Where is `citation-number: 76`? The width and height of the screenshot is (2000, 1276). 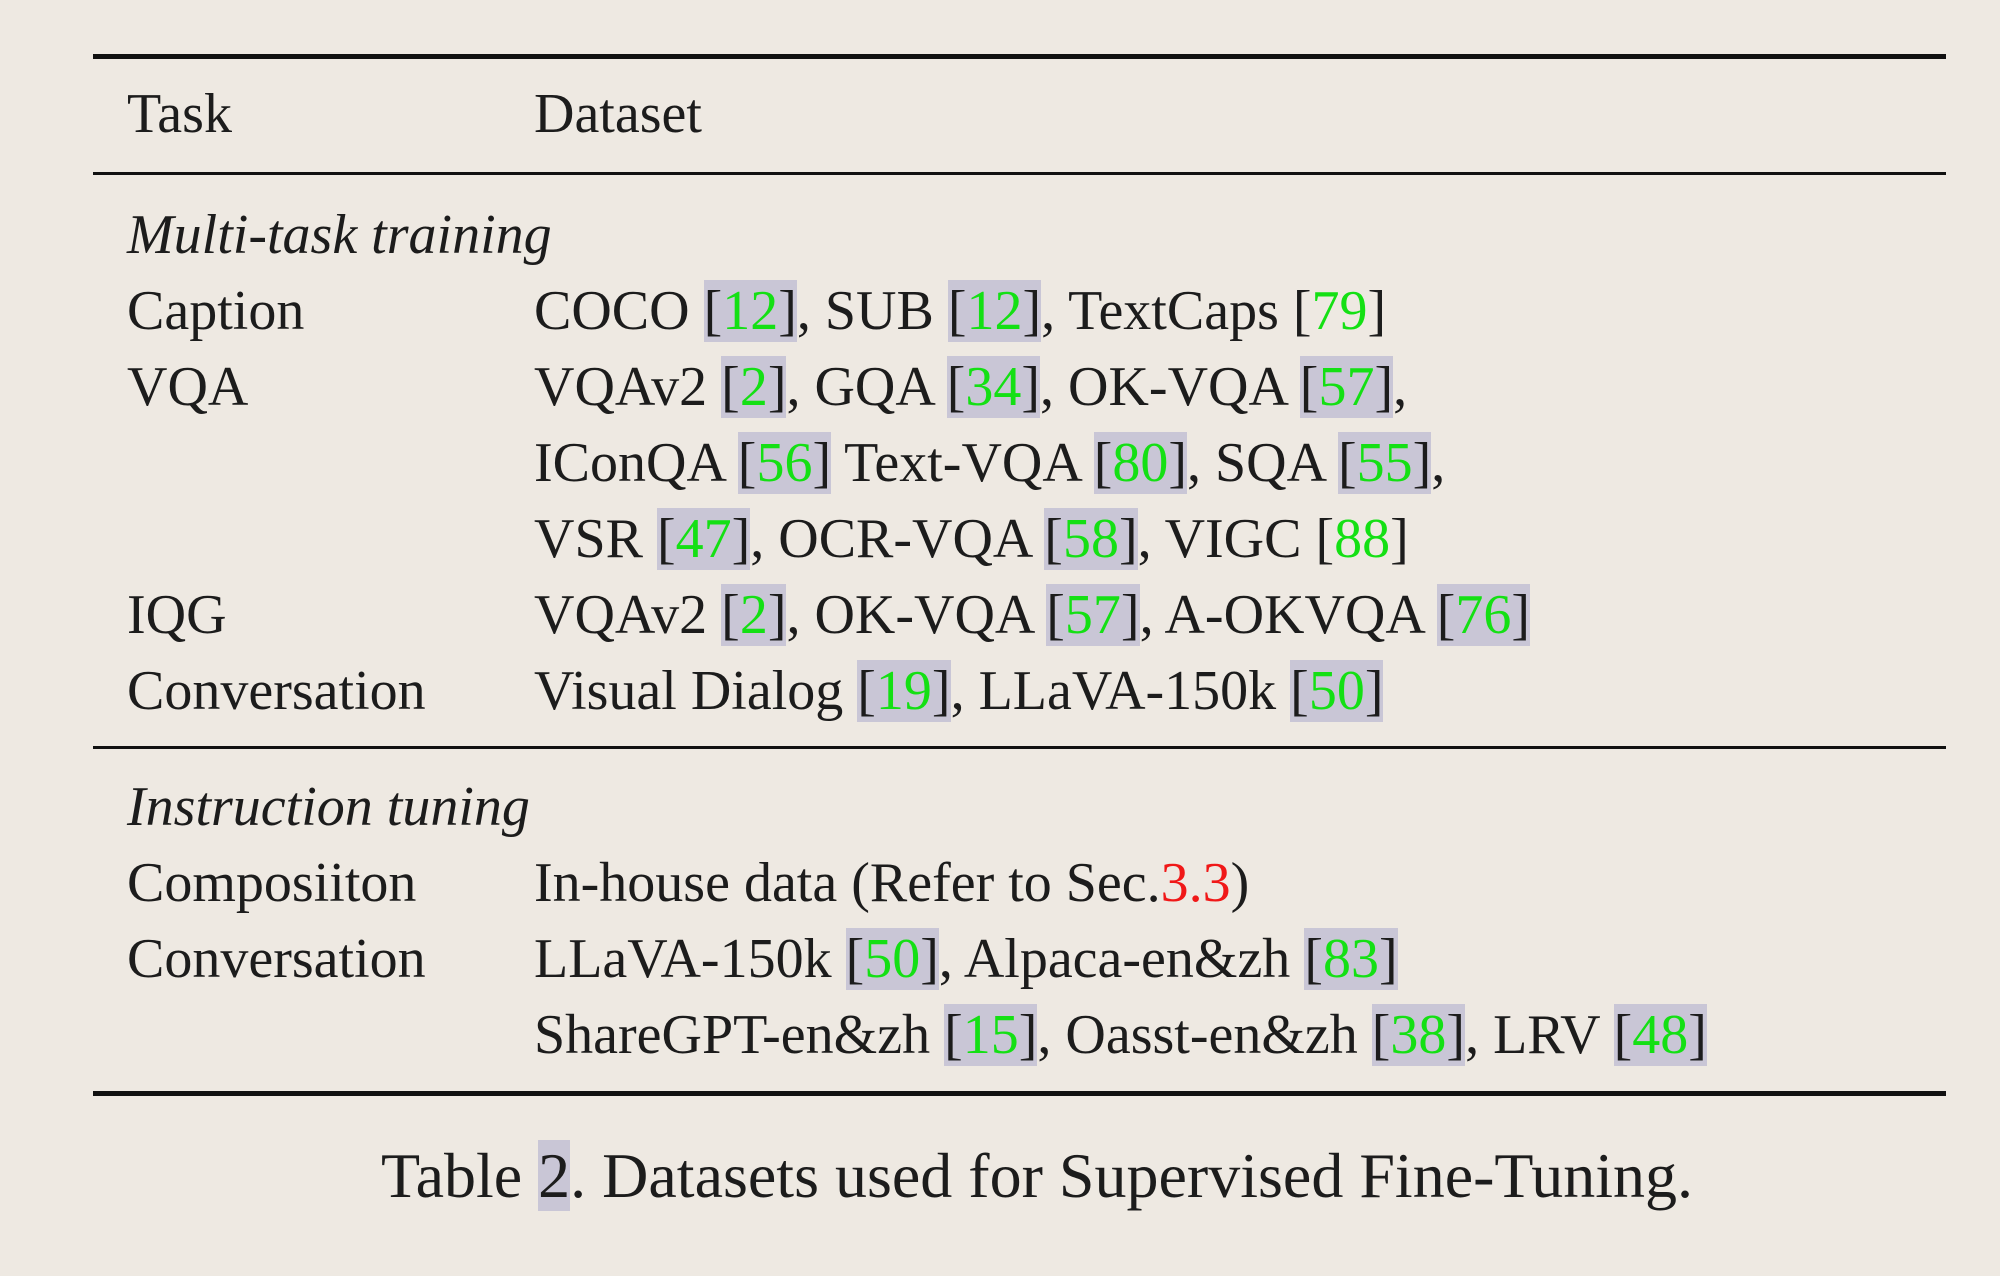
citation-number: 76 is located at coordinates (1483, 615).